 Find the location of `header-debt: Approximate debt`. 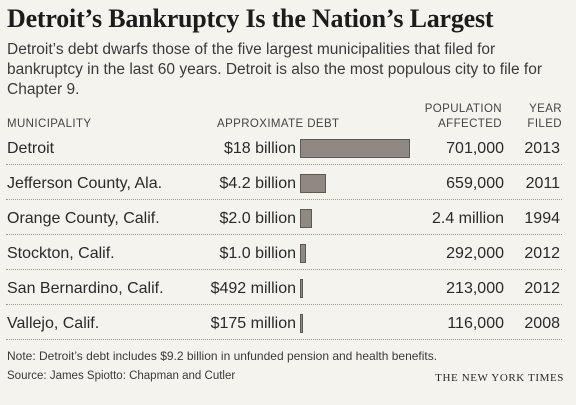

header-debt: Approximate debt is located at coordinates (278, 124).